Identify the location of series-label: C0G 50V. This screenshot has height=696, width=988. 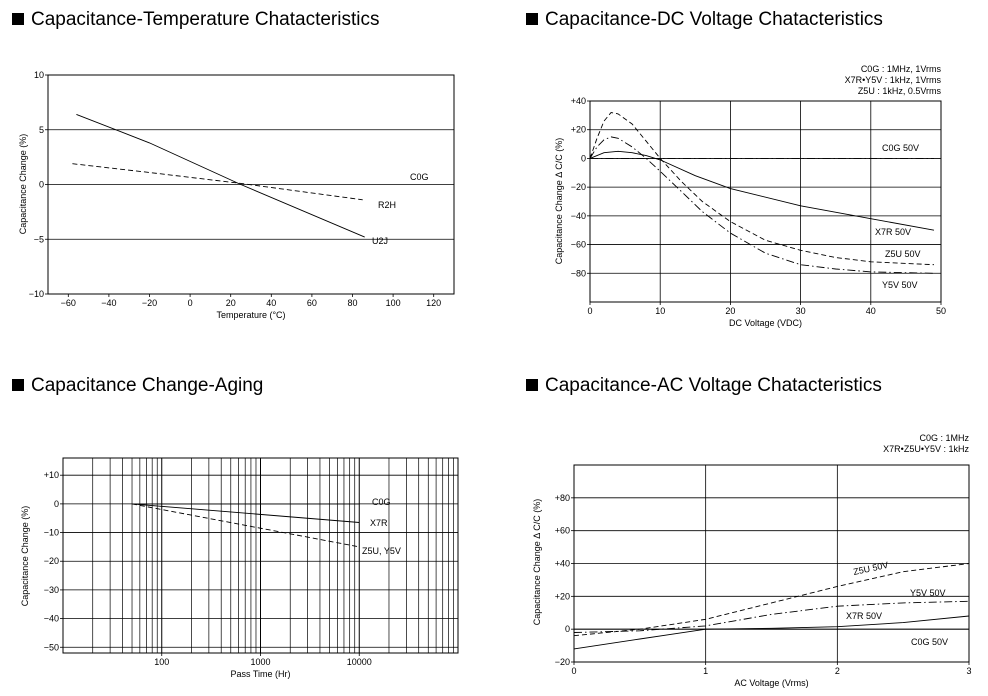
(929, 642).